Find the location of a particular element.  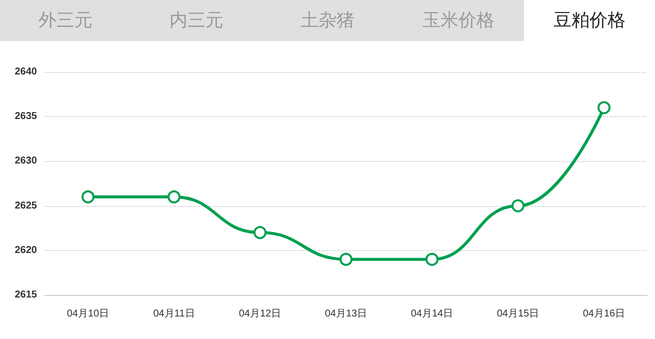

x-tick-label: 04月11日 is located at coordinates (174, 314).